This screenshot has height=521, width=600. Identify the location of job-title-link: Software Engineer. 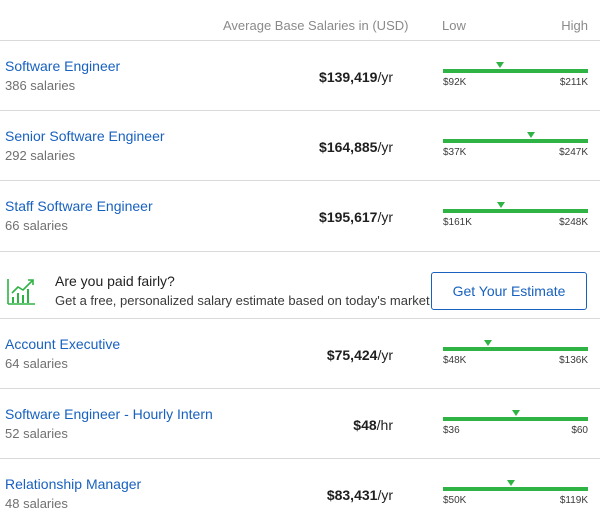
(63, 66).